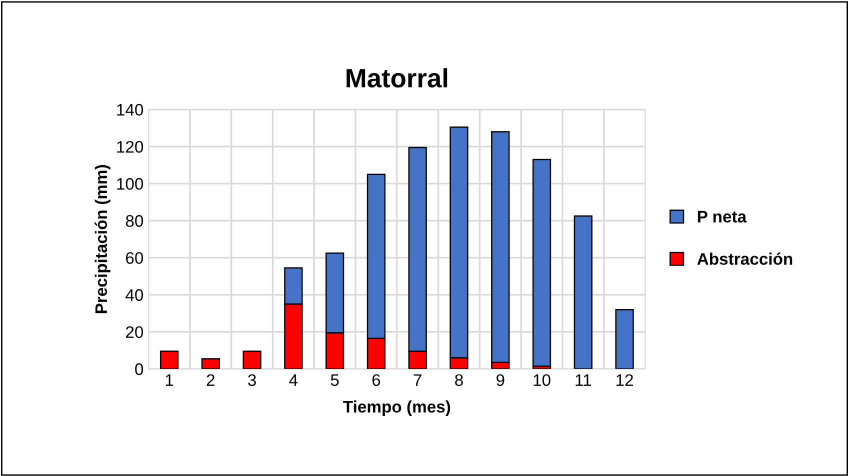  I want to click on y-axis-title: Precipitación (mm), so click(102, 239).